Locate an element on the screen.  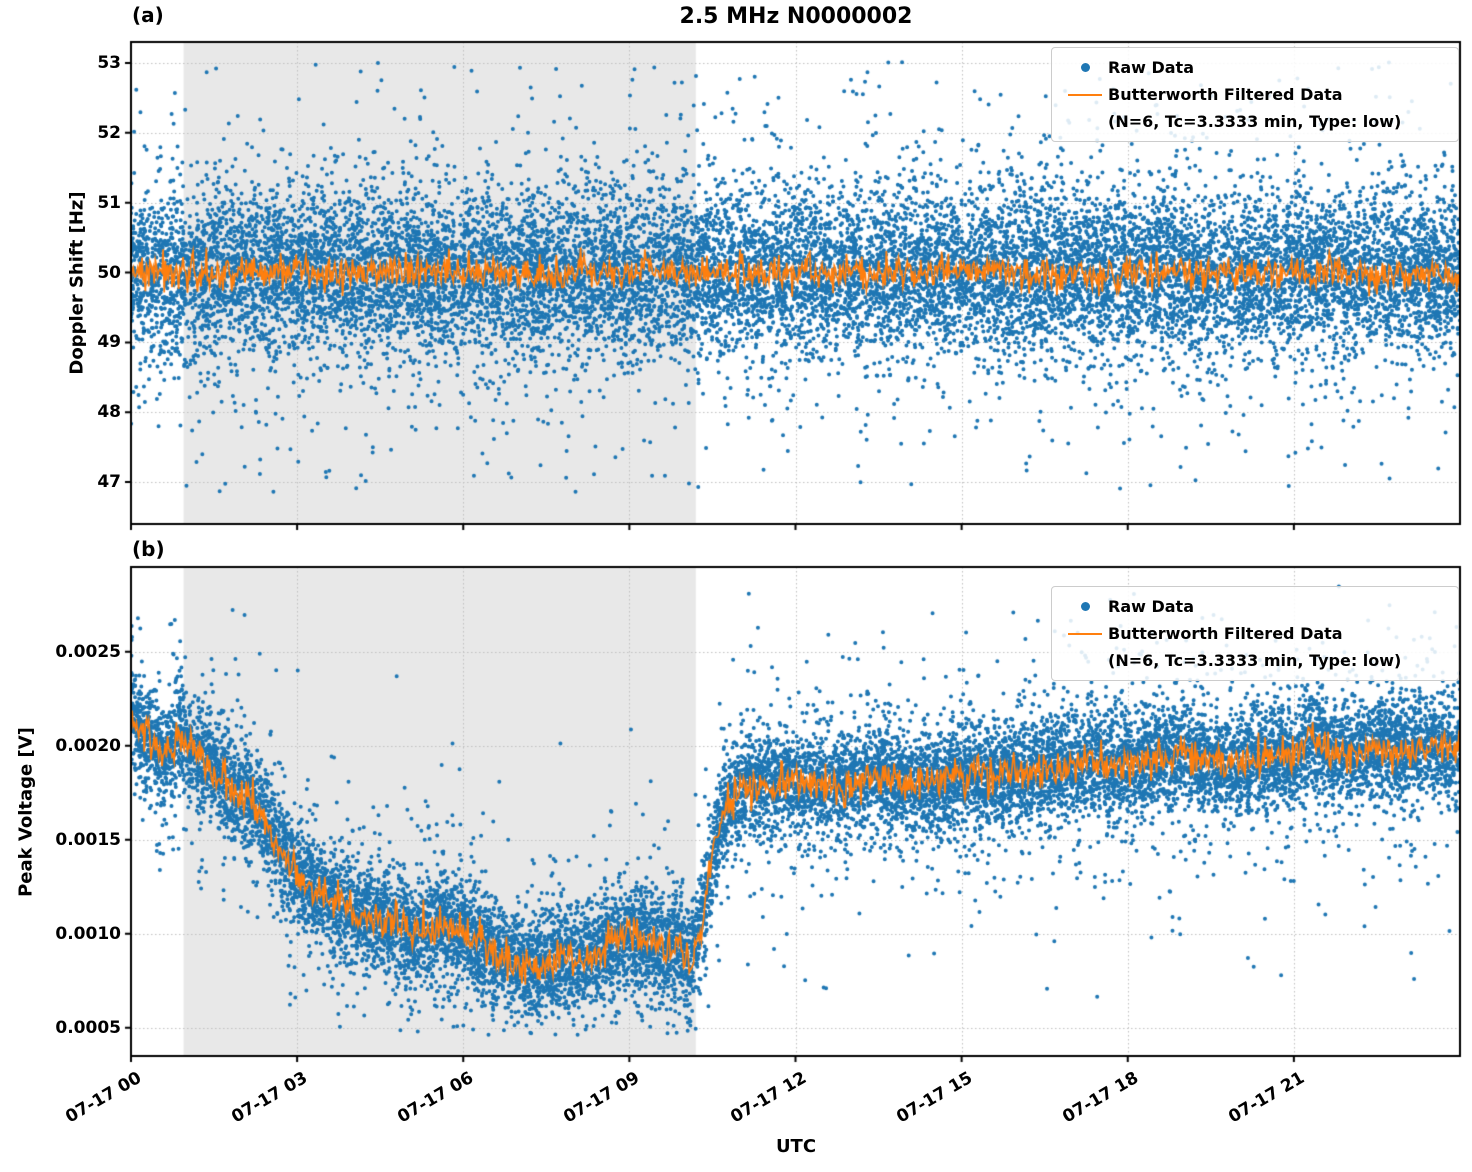
y-tick-label: 51 is located at coordinates (109, 202).